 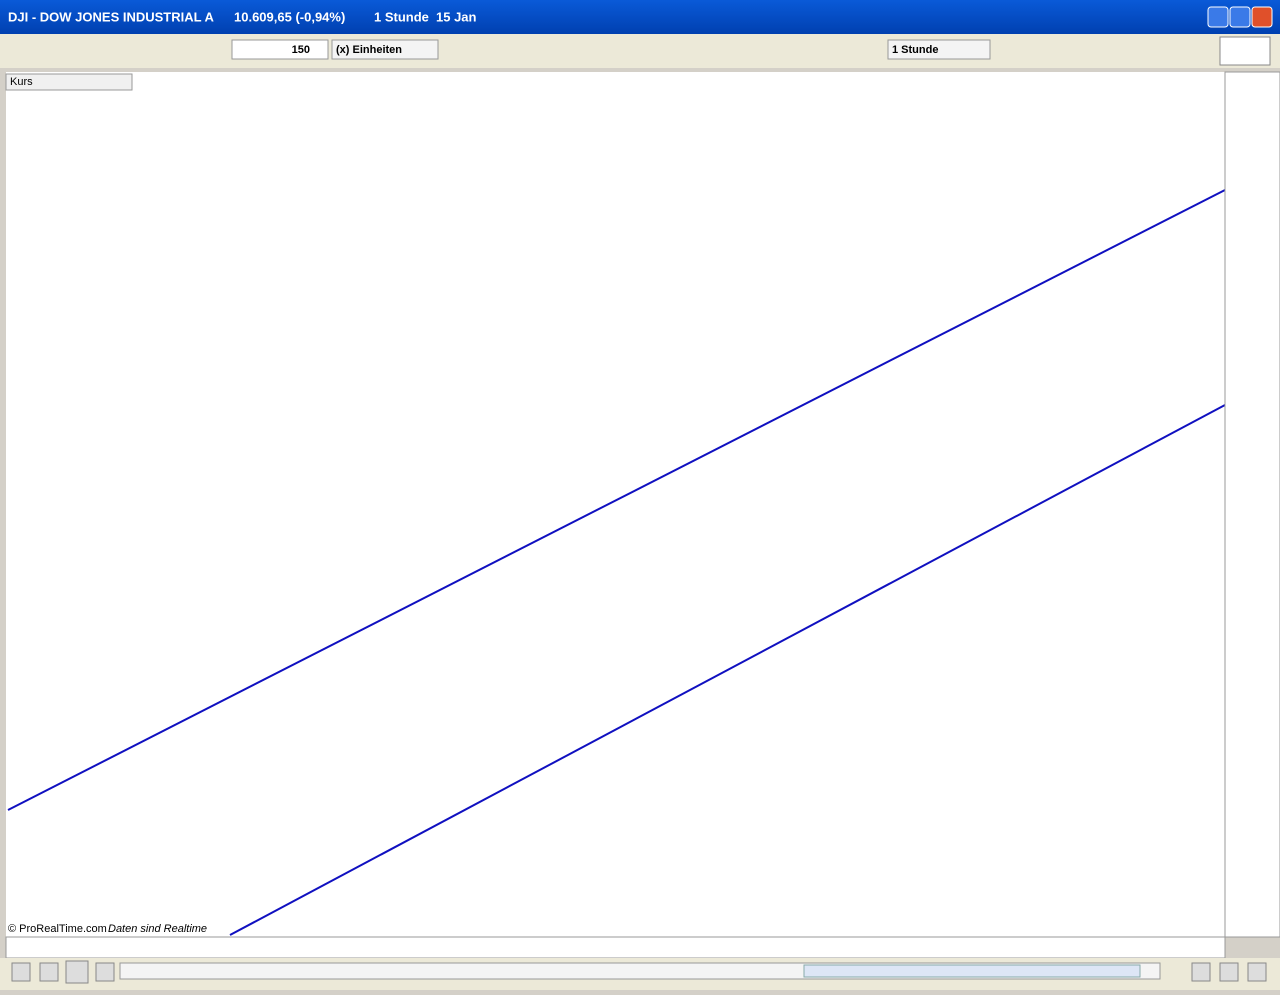 I want to click on count-input, so click(x=280, y=49).